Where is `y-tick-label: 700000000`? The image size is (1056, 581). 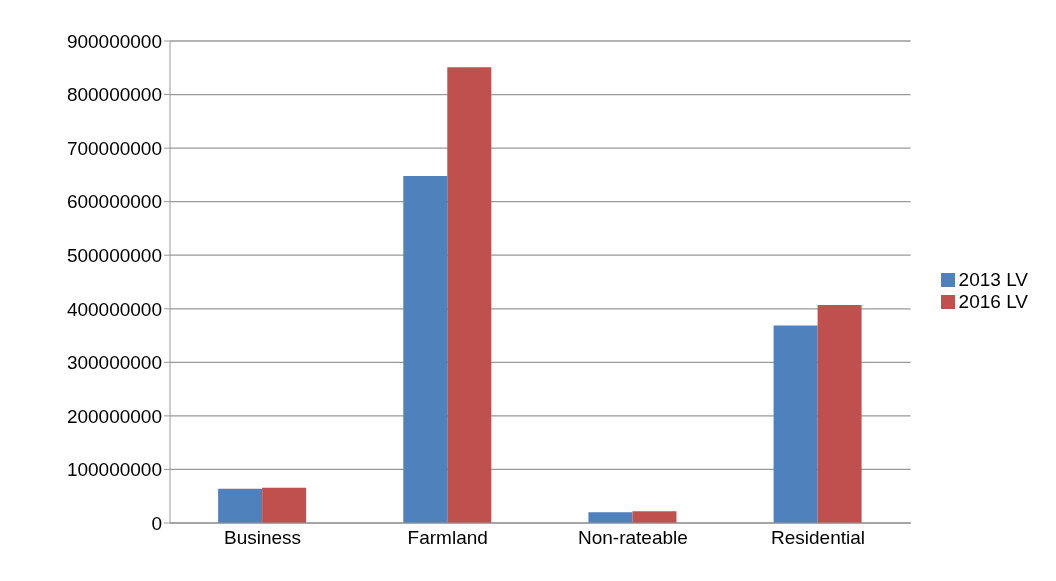
y-tick-label: 700000000 is located at coordinates (114, 148).